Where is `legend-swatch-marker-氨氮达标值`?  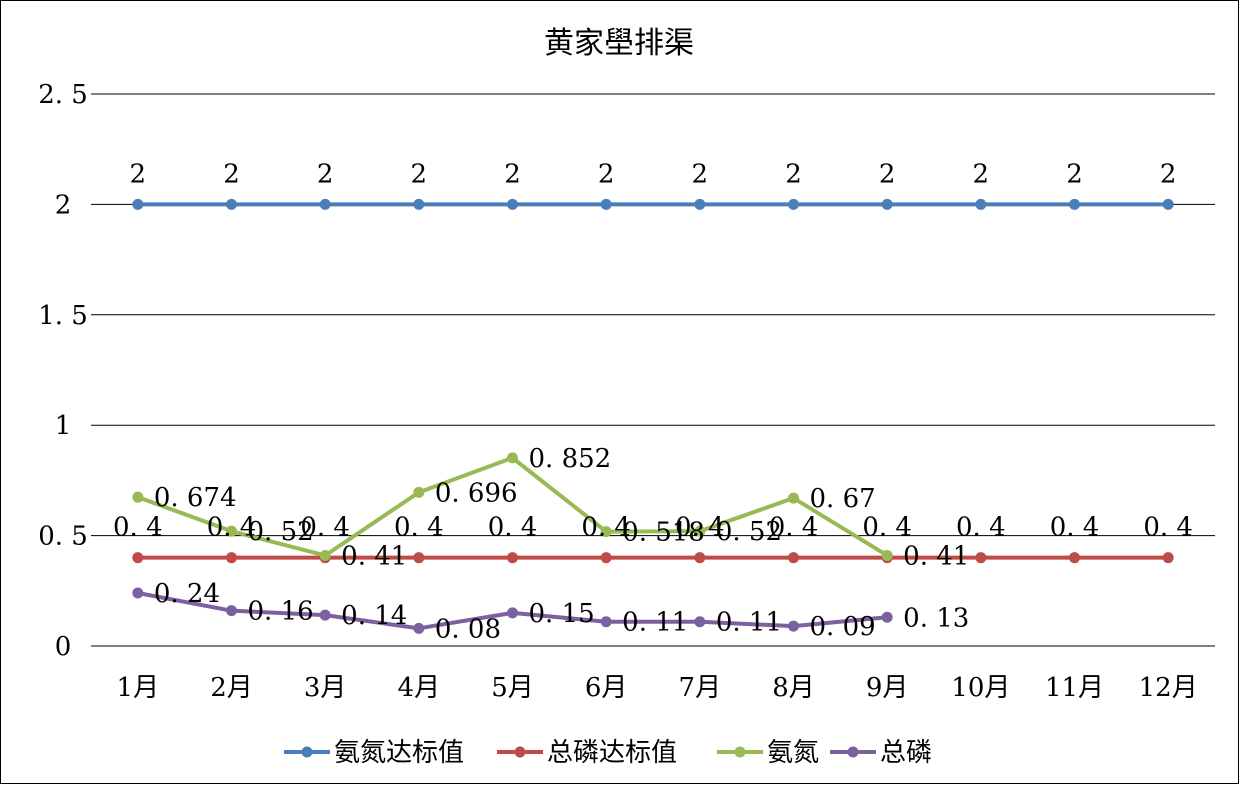
legend-swatch-marker-氨氮达标值 is located at coordinates (307, 752).